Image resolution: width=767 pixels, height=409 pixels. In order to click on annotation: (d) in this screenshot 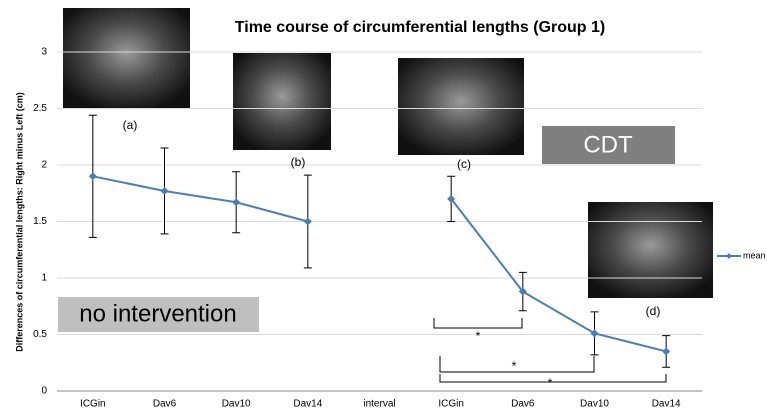, I will do `click(653, 311)`.